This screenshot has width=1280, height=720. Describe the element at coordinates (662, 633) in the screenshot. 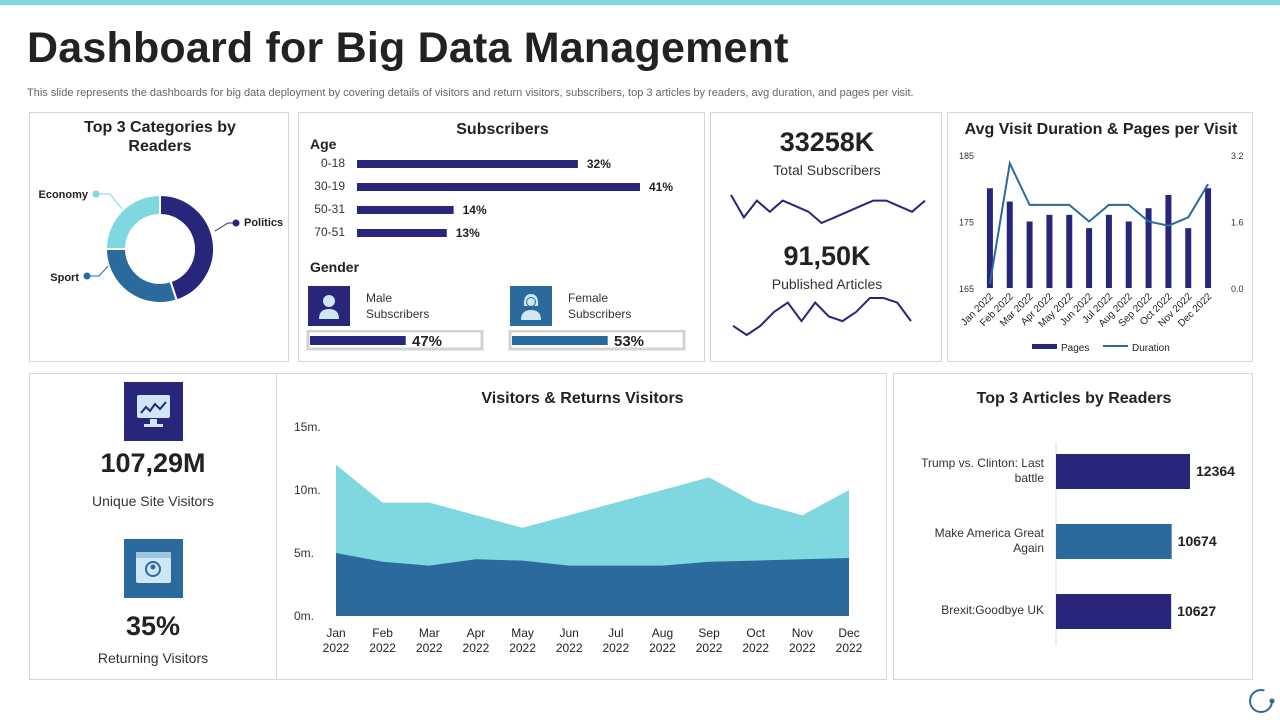

I see `visitors-x-tick-month: Aug` at that location.